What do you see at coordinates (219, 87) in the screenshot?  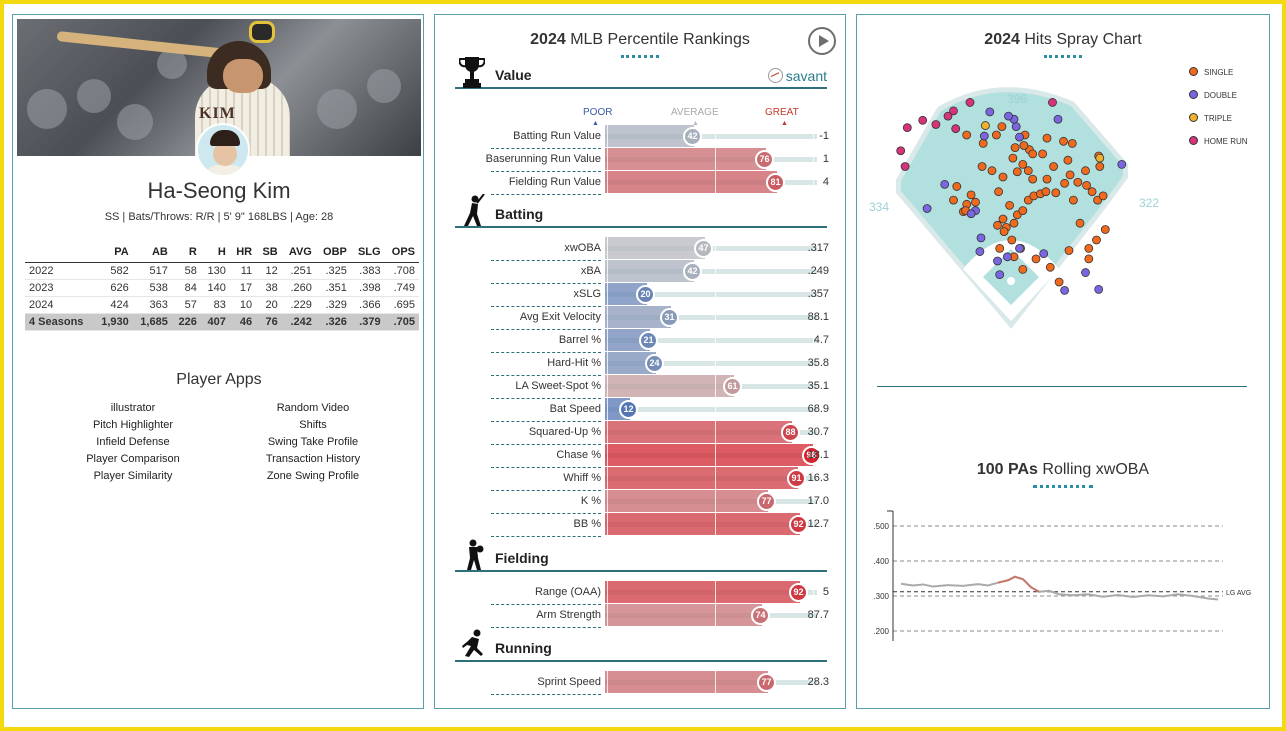 I see `player-photo: KIM` at bounding box center [219, 87].